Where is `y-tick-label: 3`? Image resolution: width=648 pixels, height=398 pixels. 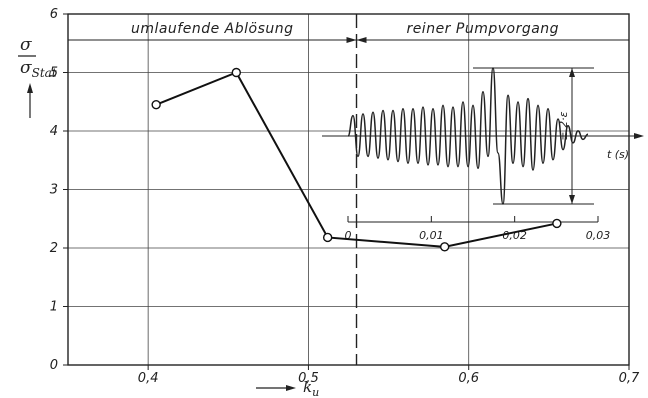 y-tick-label: 3 is located at coordinates (54, 190).